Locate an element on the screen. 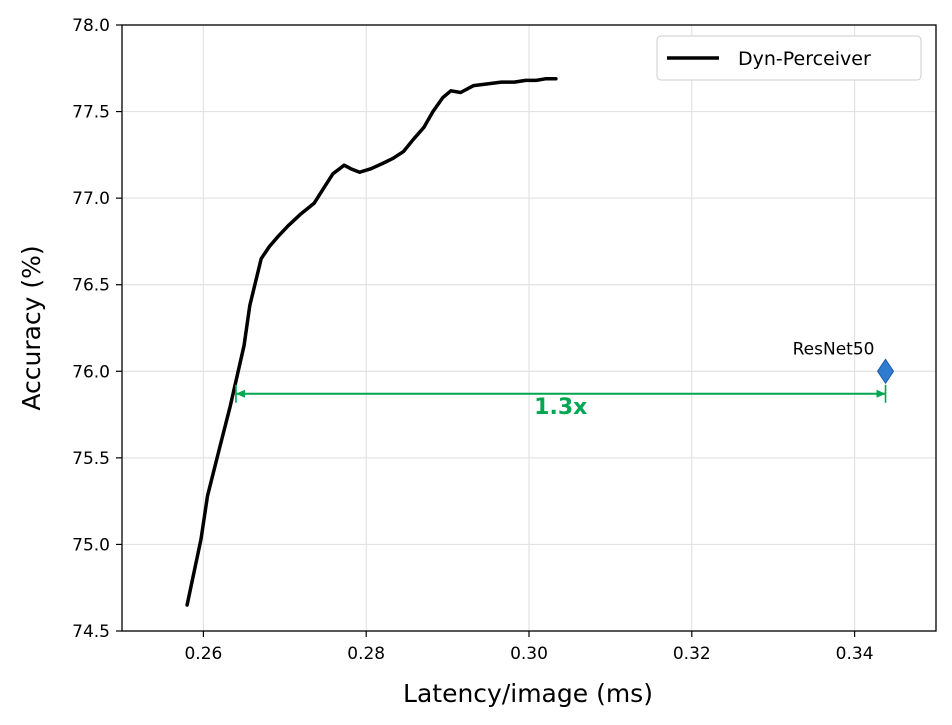 This screenshot has width=952, height=725. x-axis-label: Latency/image (ms) is located at coordinates (528, 693).